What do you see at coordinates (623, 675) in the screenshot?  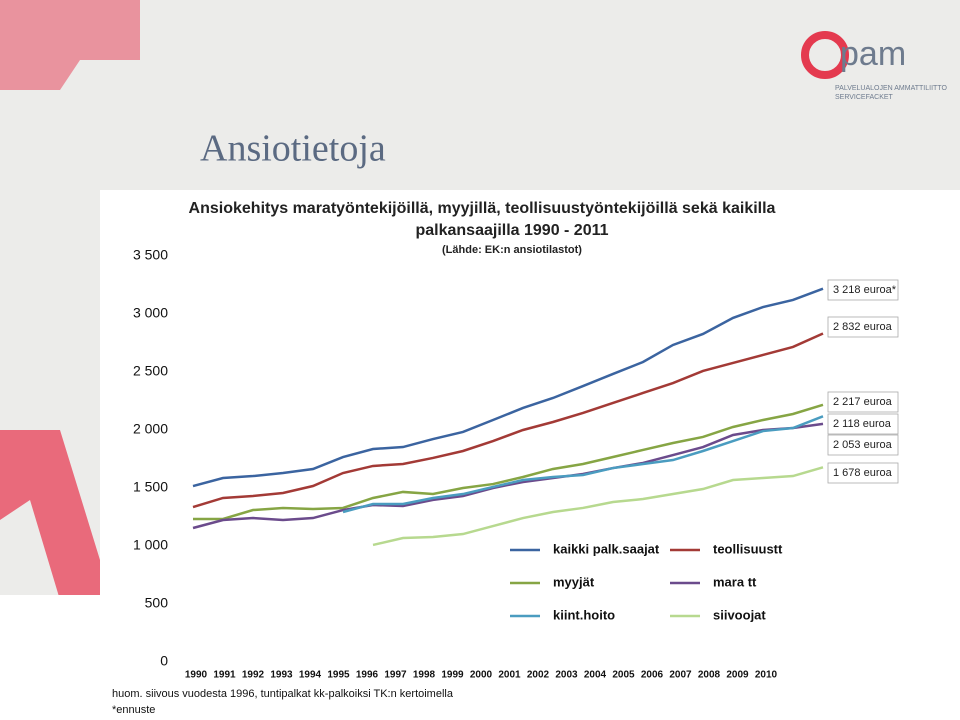 I see `x-tick-label: 2005` at bounding box center [623, 675].